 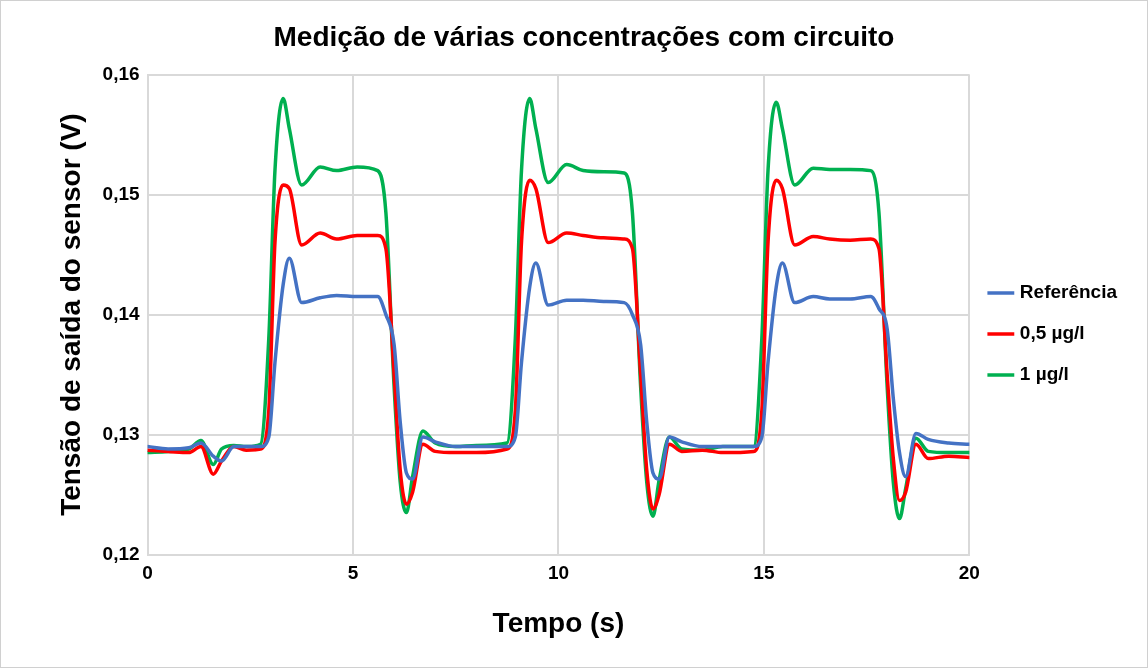 What do you see at coordinates (558, 573) in the screenshot?
I see `x-tick-label: 10` at bounding box center [558, 573].